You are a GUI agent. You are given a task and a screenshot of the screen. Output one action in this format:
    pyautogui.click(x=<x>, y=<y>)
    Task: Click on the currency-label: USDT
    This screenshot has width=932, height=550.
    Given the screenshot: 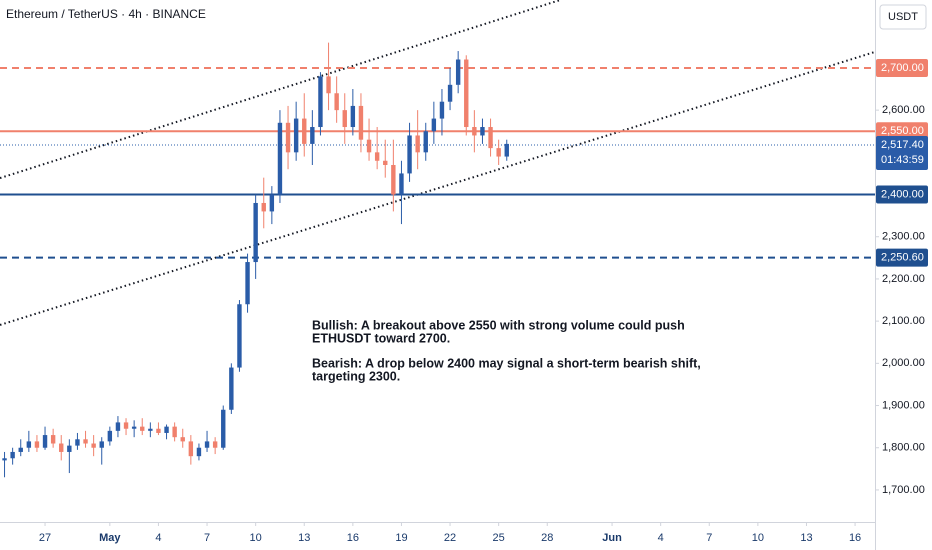 What is the action you would take?
    pyautogui.click(x=903, y=17)
    